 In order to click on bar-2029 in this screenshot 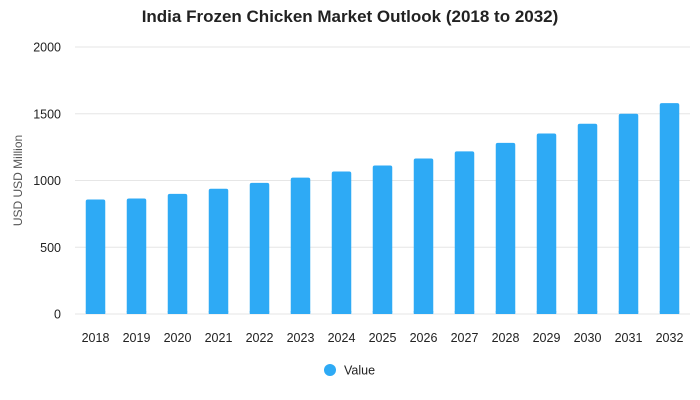, I will do `click(546, 223)`.